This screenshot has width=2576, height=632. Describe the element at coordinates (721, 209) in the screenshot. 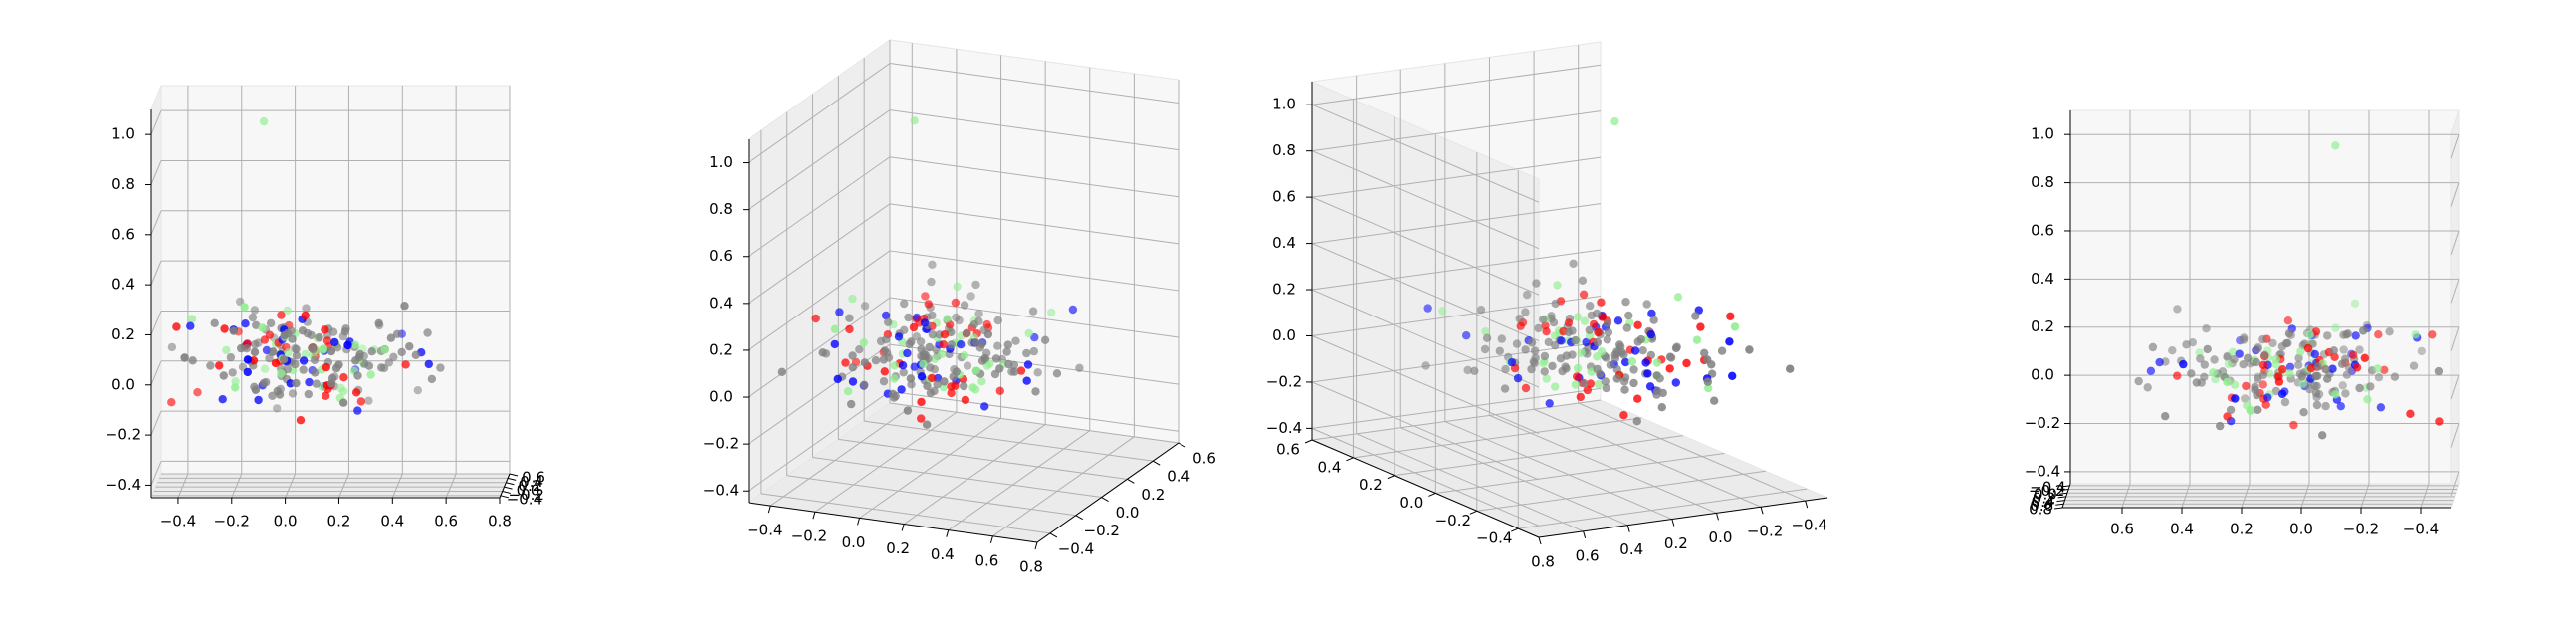

I see `z-tick-label: 0.8` at that location.